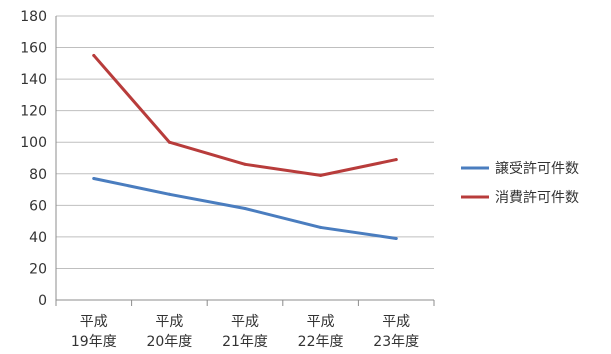  I want to click on legend-label: 消費許可件数, so click(537, 198).